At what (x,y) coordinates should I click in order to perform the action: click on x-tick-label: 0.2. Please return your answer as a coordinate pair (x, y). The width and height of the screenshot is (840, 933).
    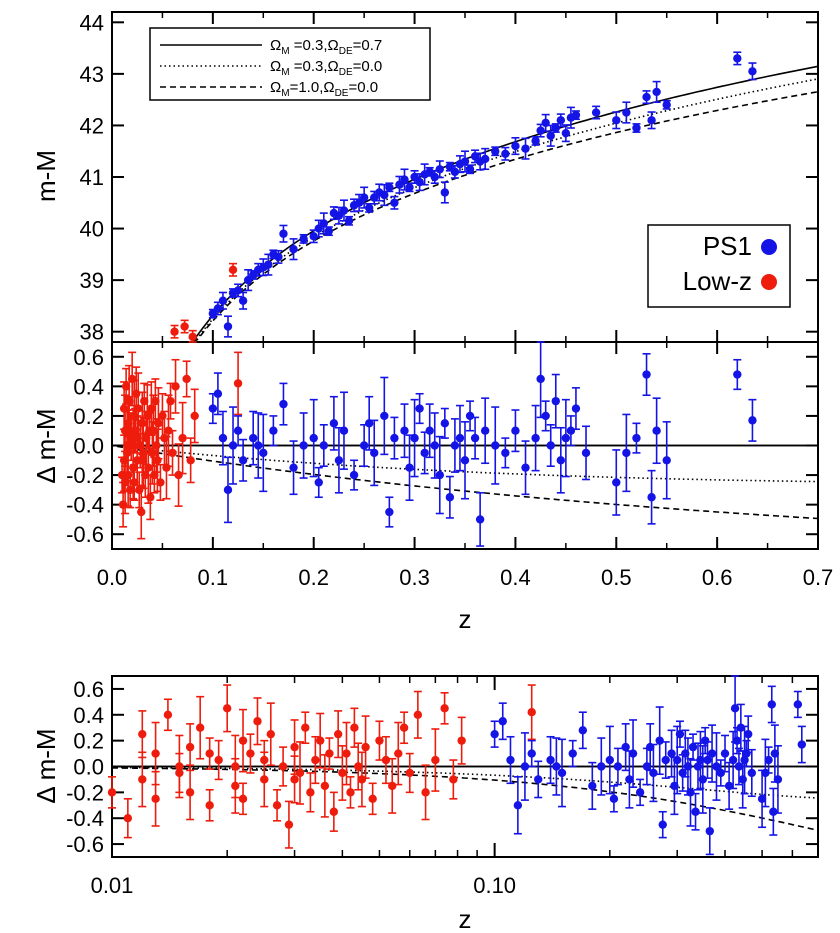
    Looking at the image, I should click on (313, 577).